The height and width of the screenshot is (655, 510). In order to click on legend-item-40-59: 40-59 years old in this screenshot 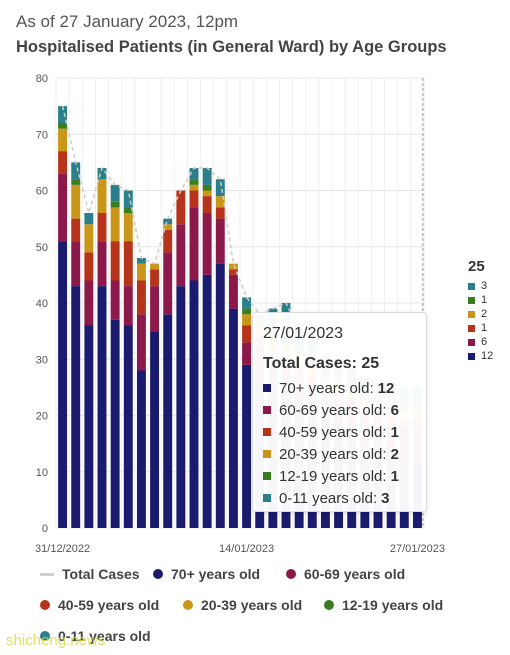, I will do `click(99, 605)`.